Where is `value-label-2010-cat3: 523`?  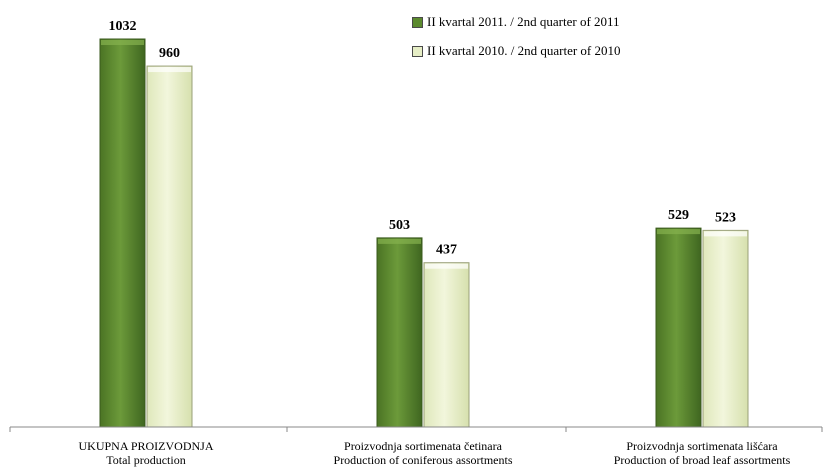
value-label-2010-cat3: 523 is located at coordinates (725, 217).